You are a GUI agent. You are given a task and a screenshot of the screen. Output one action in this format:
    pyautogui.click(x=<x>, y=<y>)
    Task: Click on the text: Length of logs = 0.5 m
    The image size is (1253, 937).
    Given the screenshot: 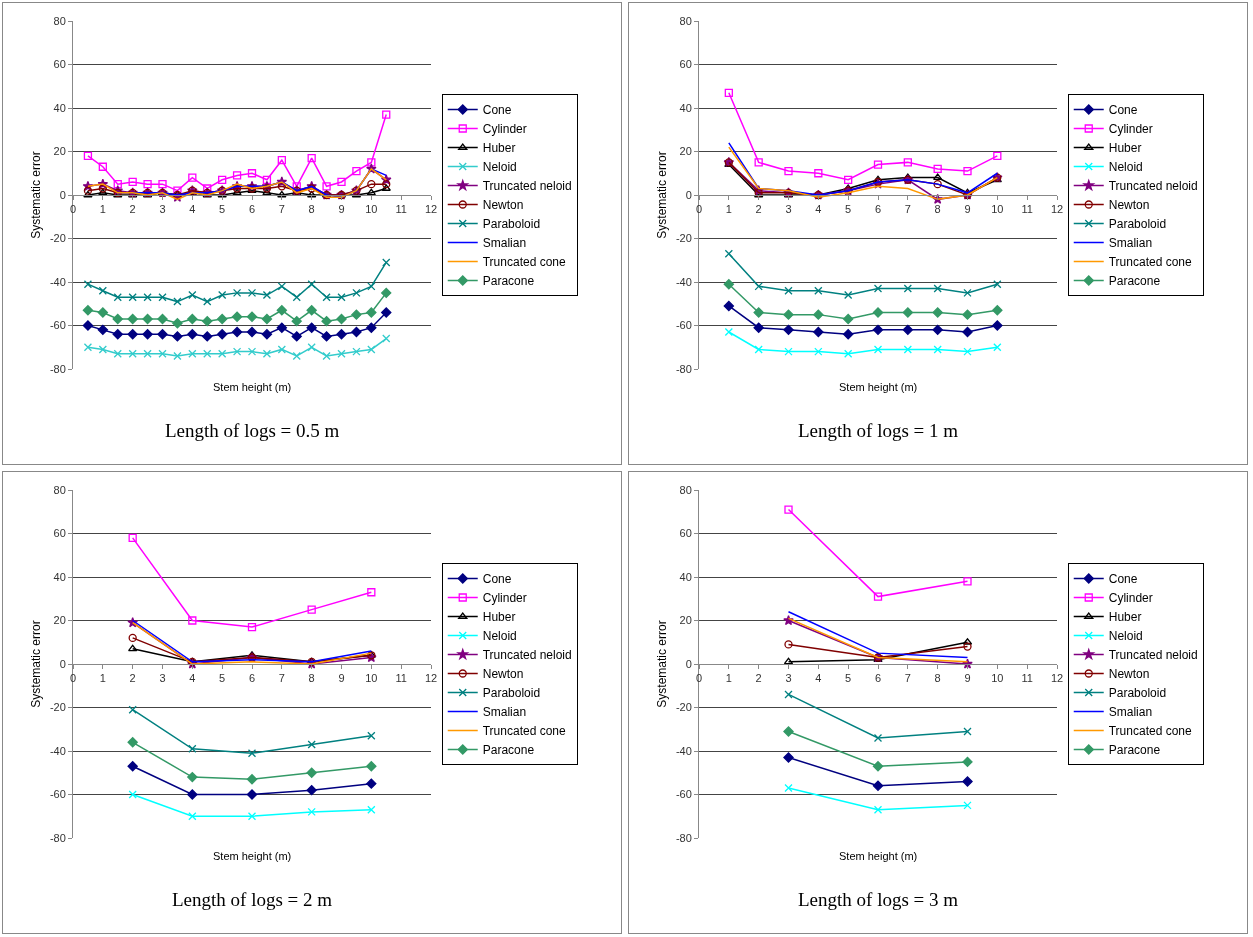 What is the action you would take?
    pyautogui.click(x=252, y=430)
    